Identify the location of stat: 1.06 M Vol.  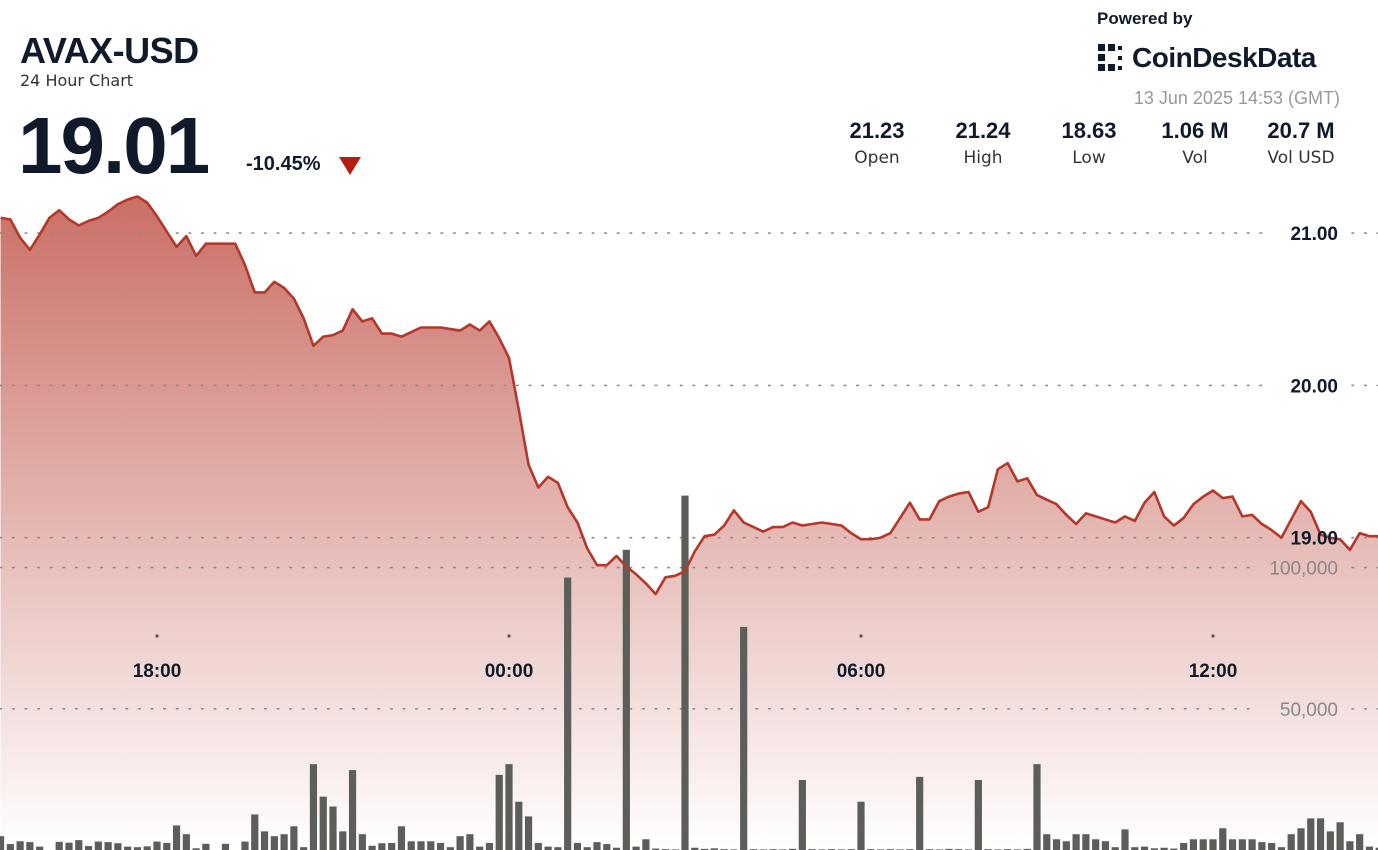
(1195, 143).